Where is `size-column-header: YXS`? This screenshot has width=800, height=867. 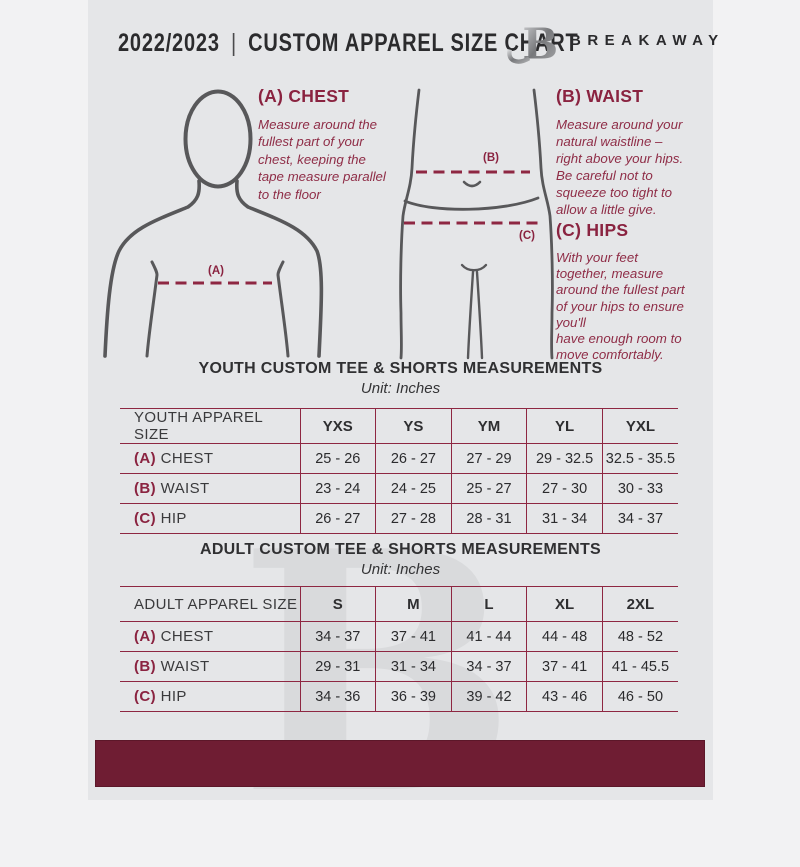 size-column-header: YXS is located at coordinates (337, 426).